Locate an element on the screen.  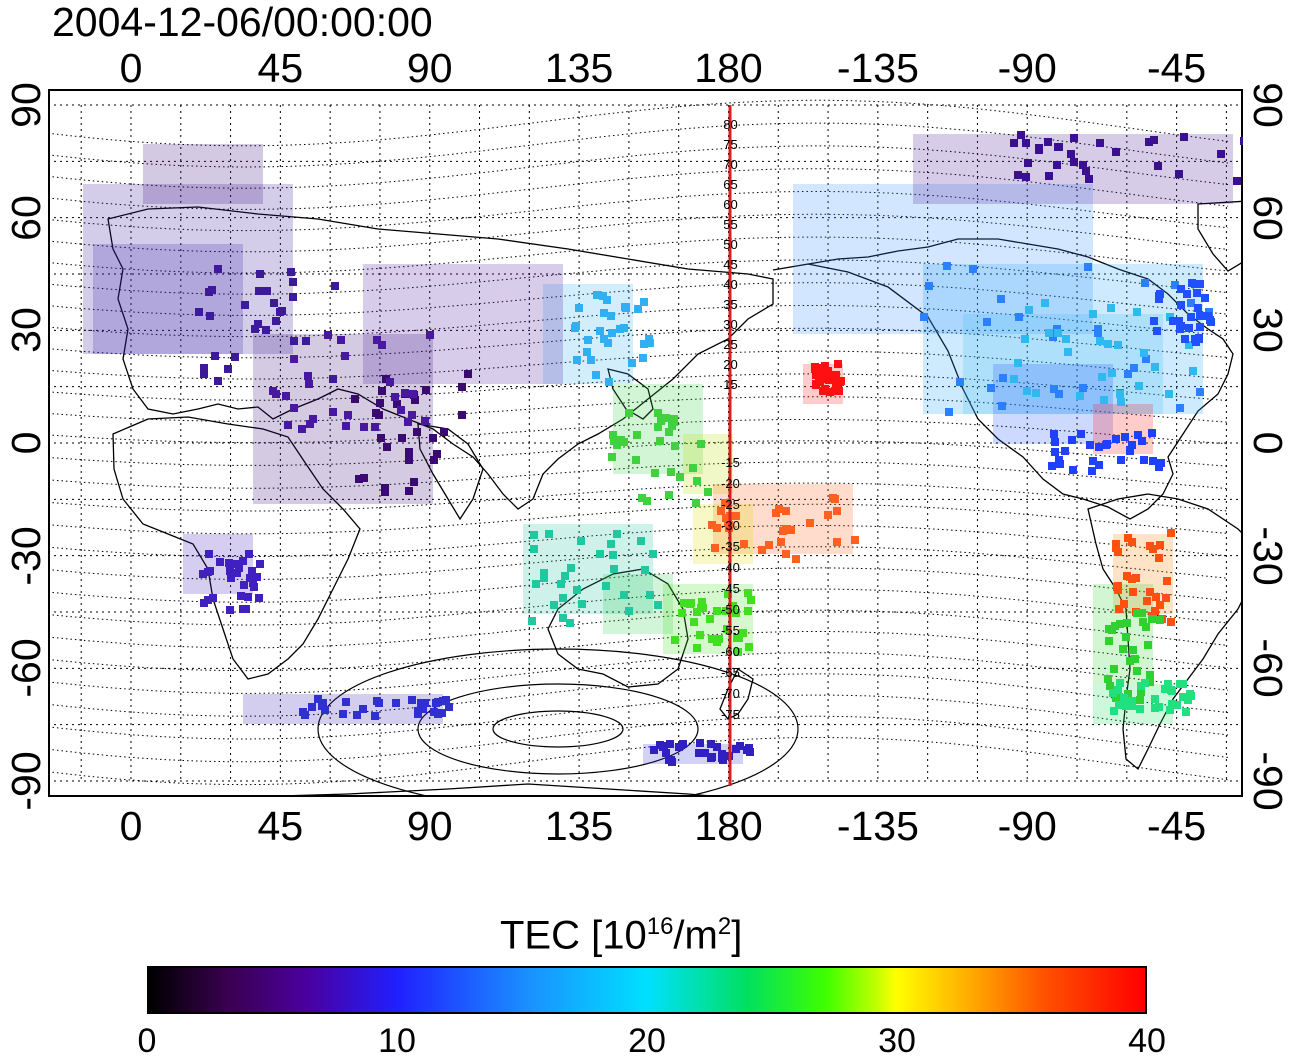
contour-label: 25 is located at coordinates (730, 344).